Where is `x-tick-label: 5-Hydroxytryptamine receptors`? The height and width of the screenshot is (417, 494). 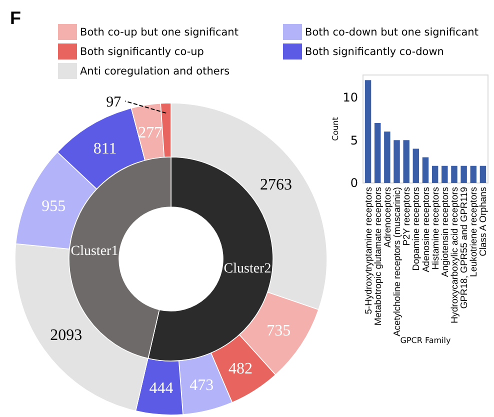
x-tick-label: 5-Hydroxytryptamine receptors is located at coordinates (368, 250).